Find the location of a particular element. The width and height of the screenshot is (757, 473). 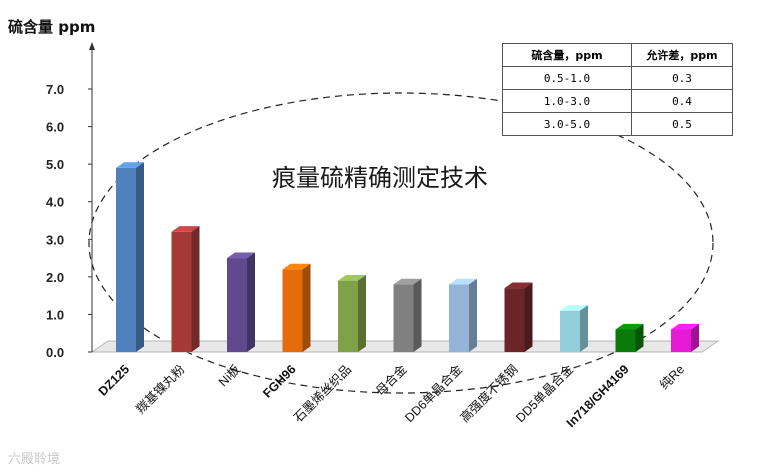

x-tick-label: Ni板 is located at coordinates (229, 375).